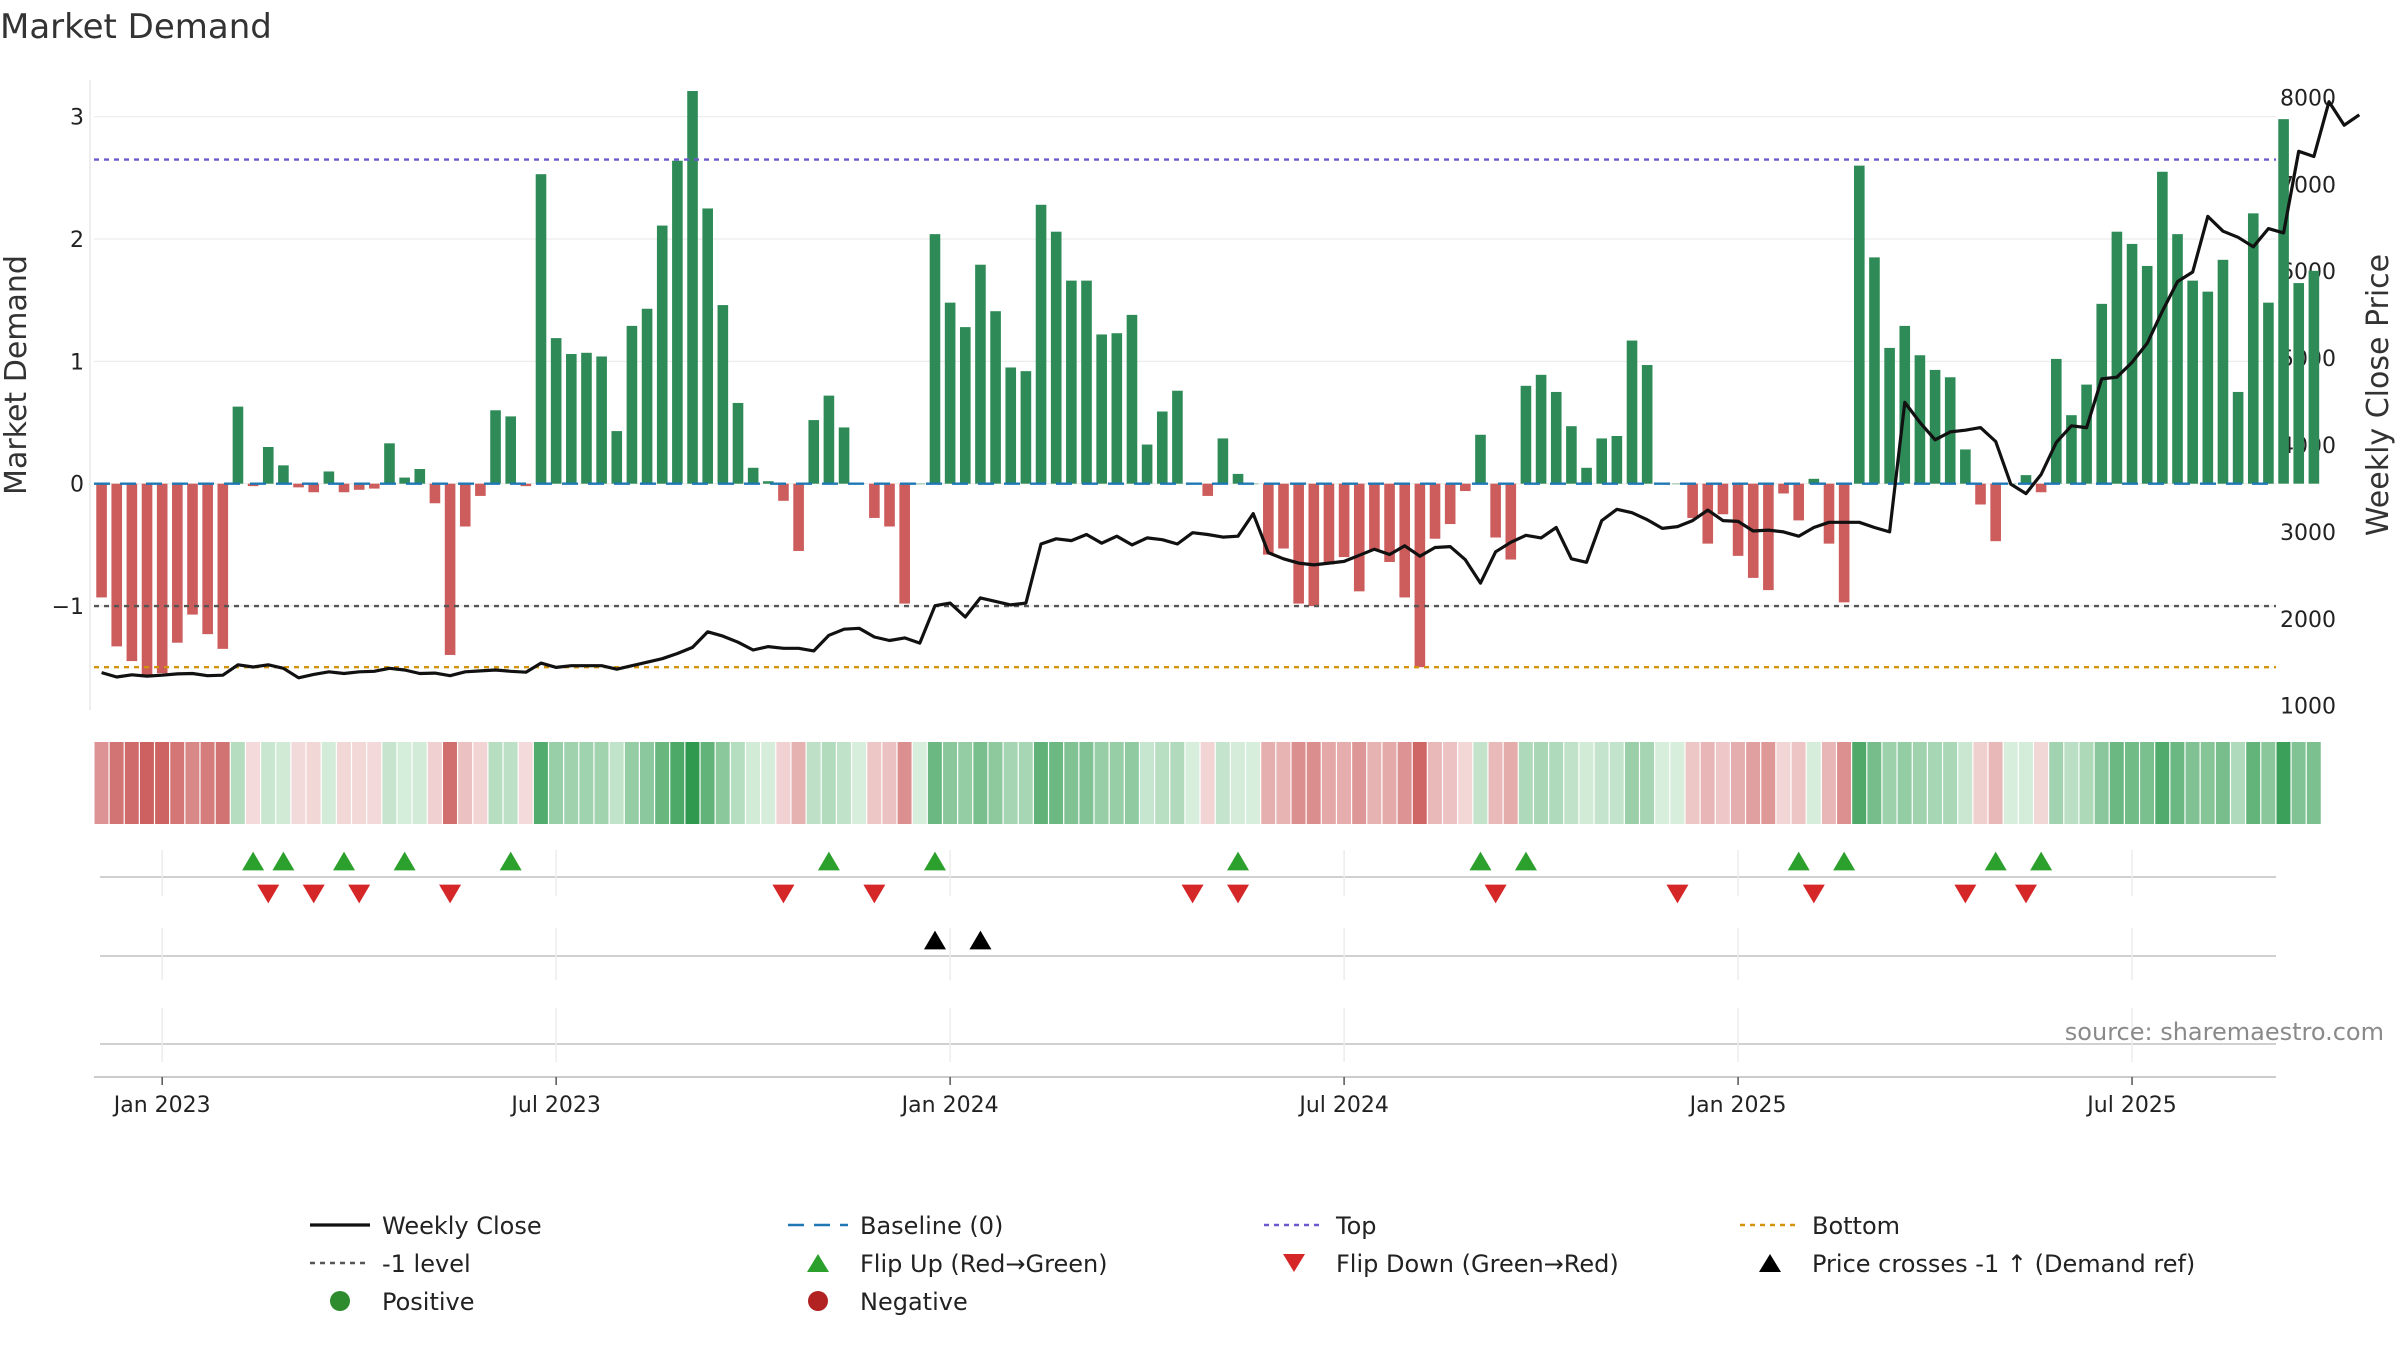  I want to click on legend-label: Weekly Close, so click(462, 1226).